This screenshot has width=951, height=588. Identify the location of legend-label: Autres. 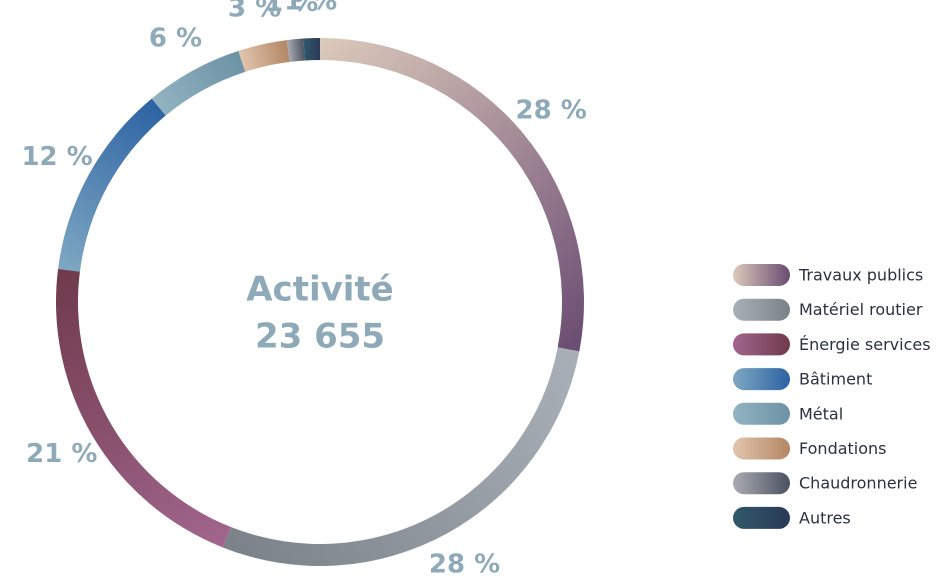
(825, 517).